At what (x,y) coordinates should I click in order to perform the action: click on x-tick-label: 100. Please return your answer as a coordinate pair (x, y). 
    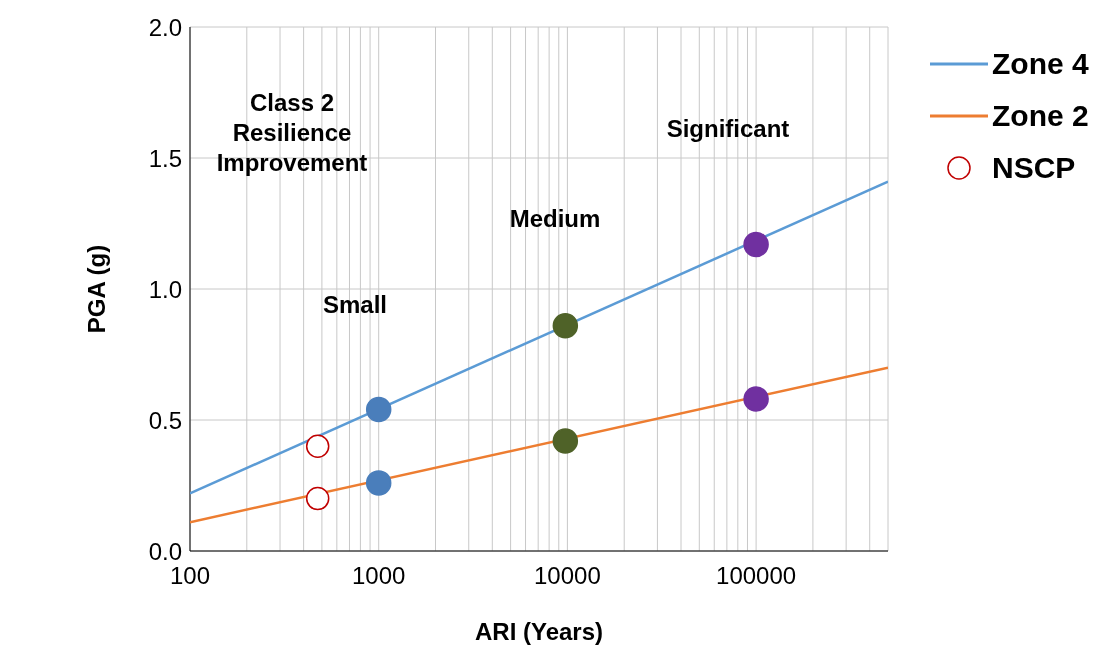
    Looking at the image, I should click on (190, 576).